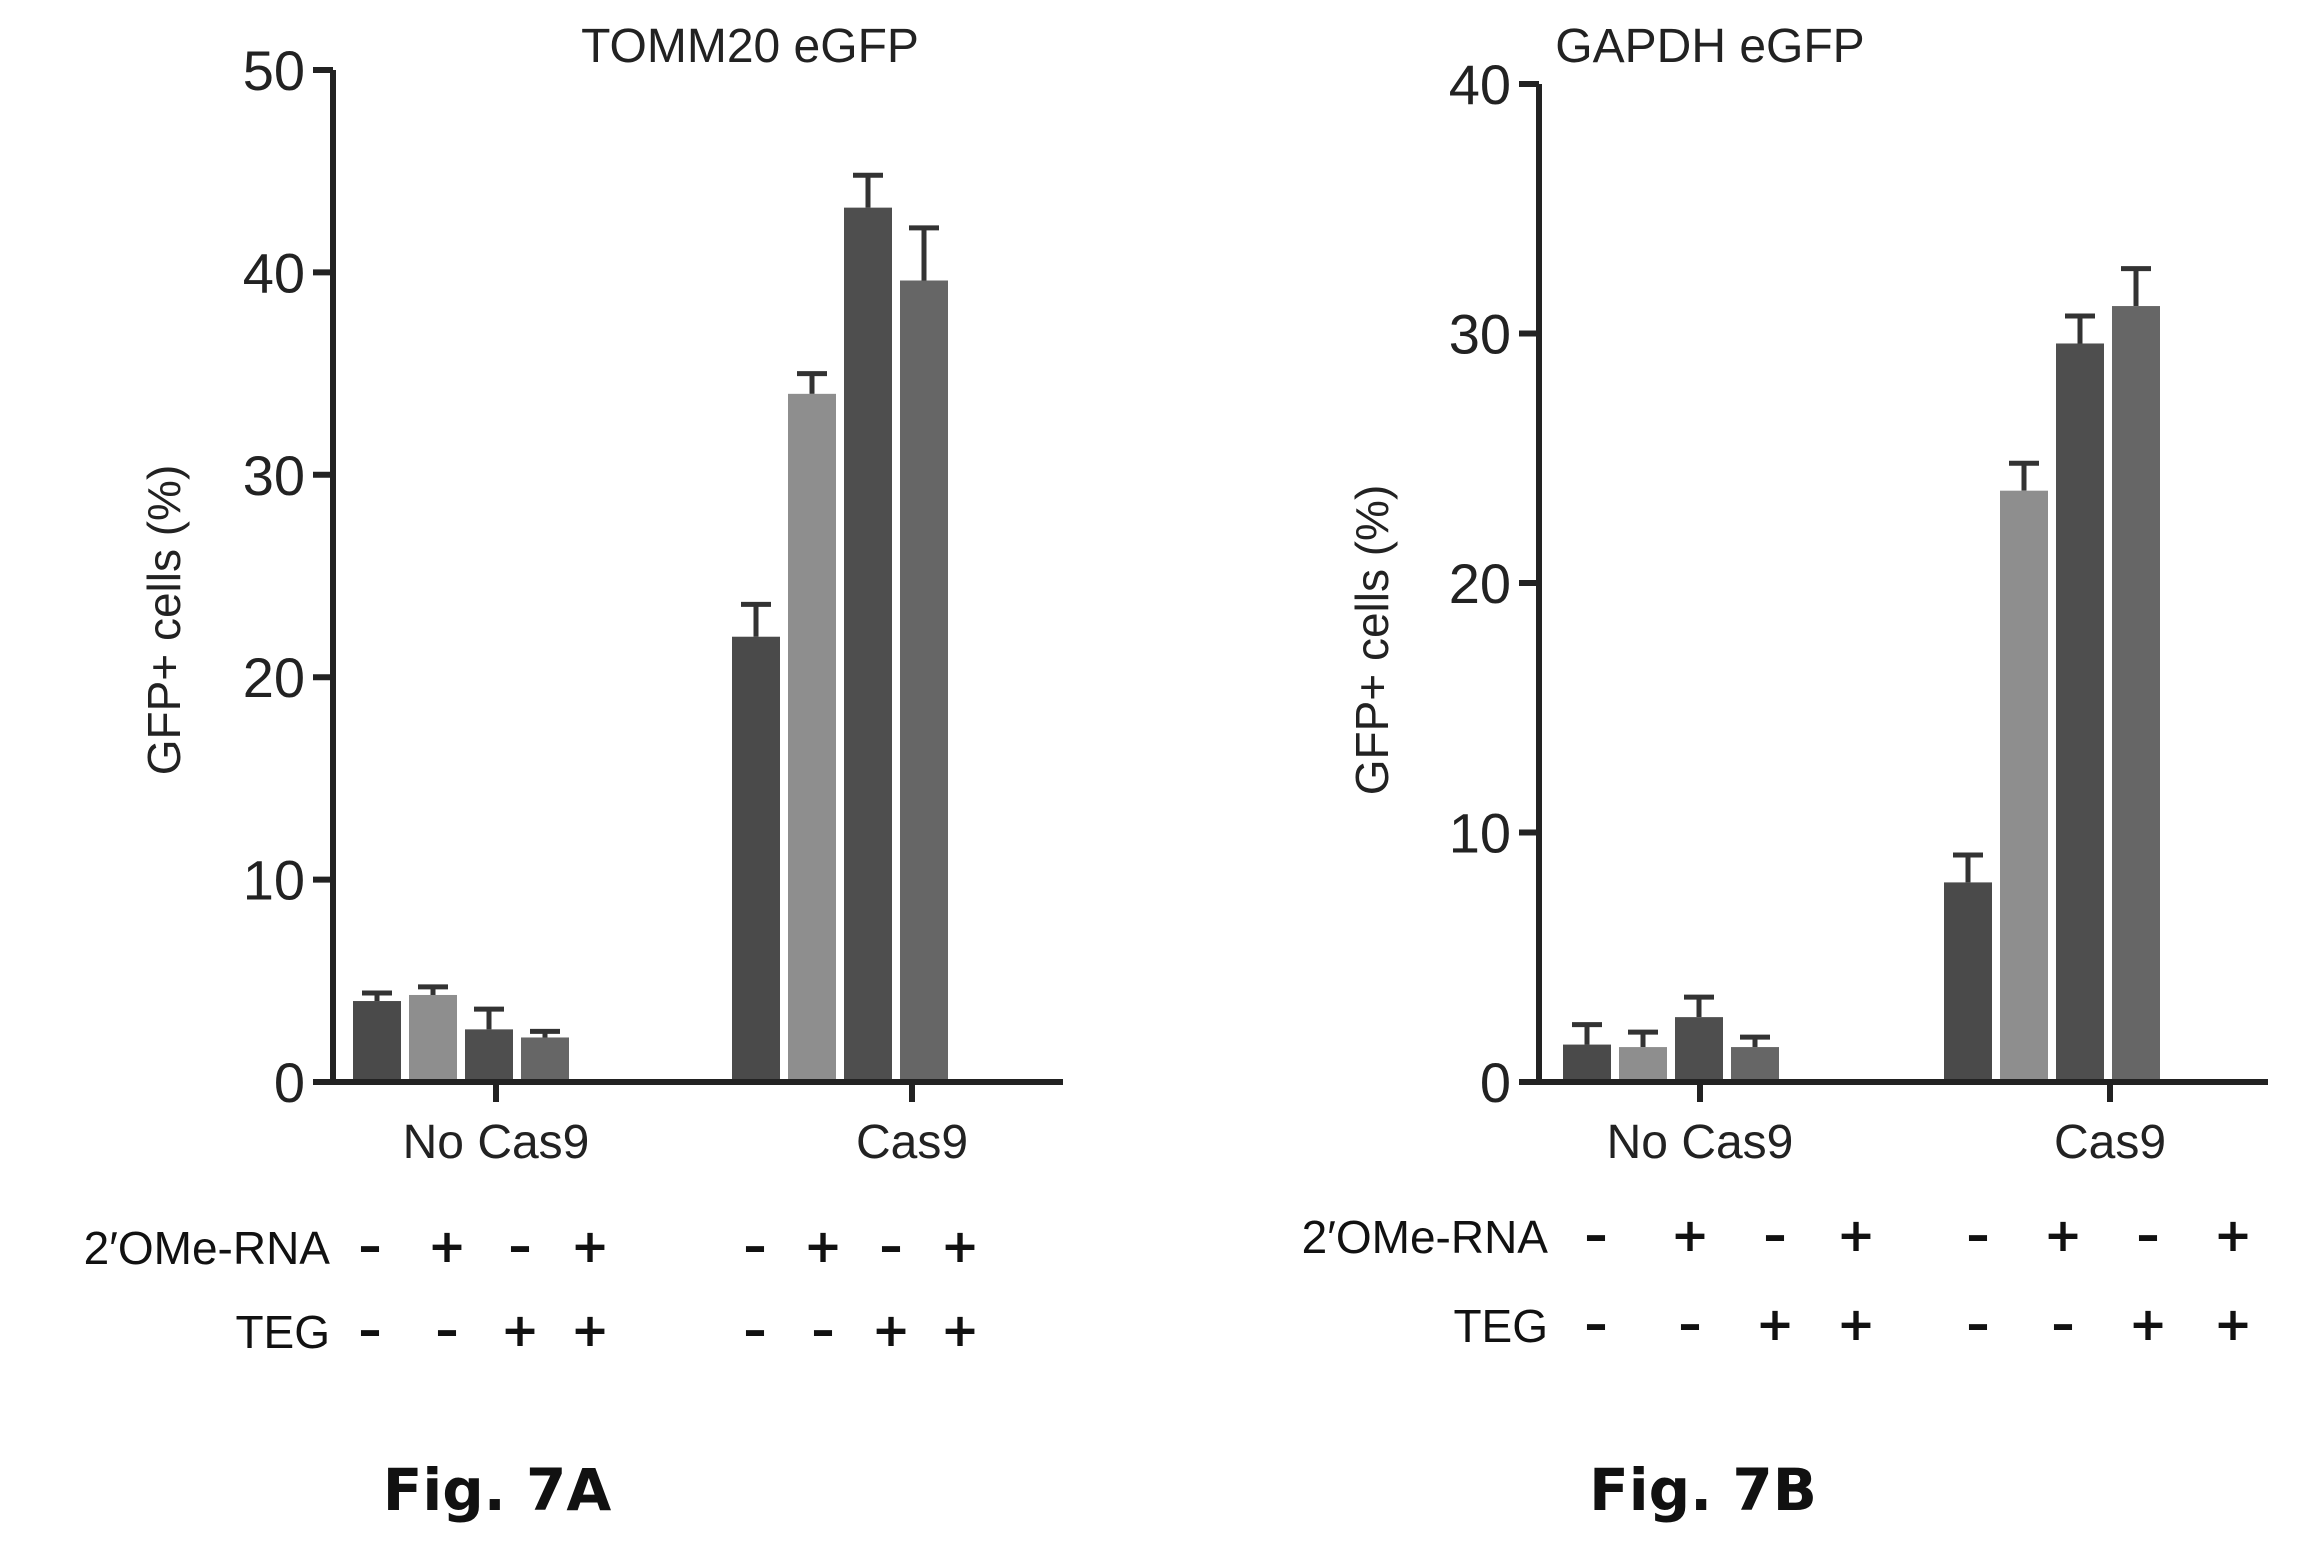 This screenshot has width=2298, height=1543. Describe the element at coordinates (497, 1490) in the screenshot. I see `figure-label-7a: Fig. 7A` at that location.